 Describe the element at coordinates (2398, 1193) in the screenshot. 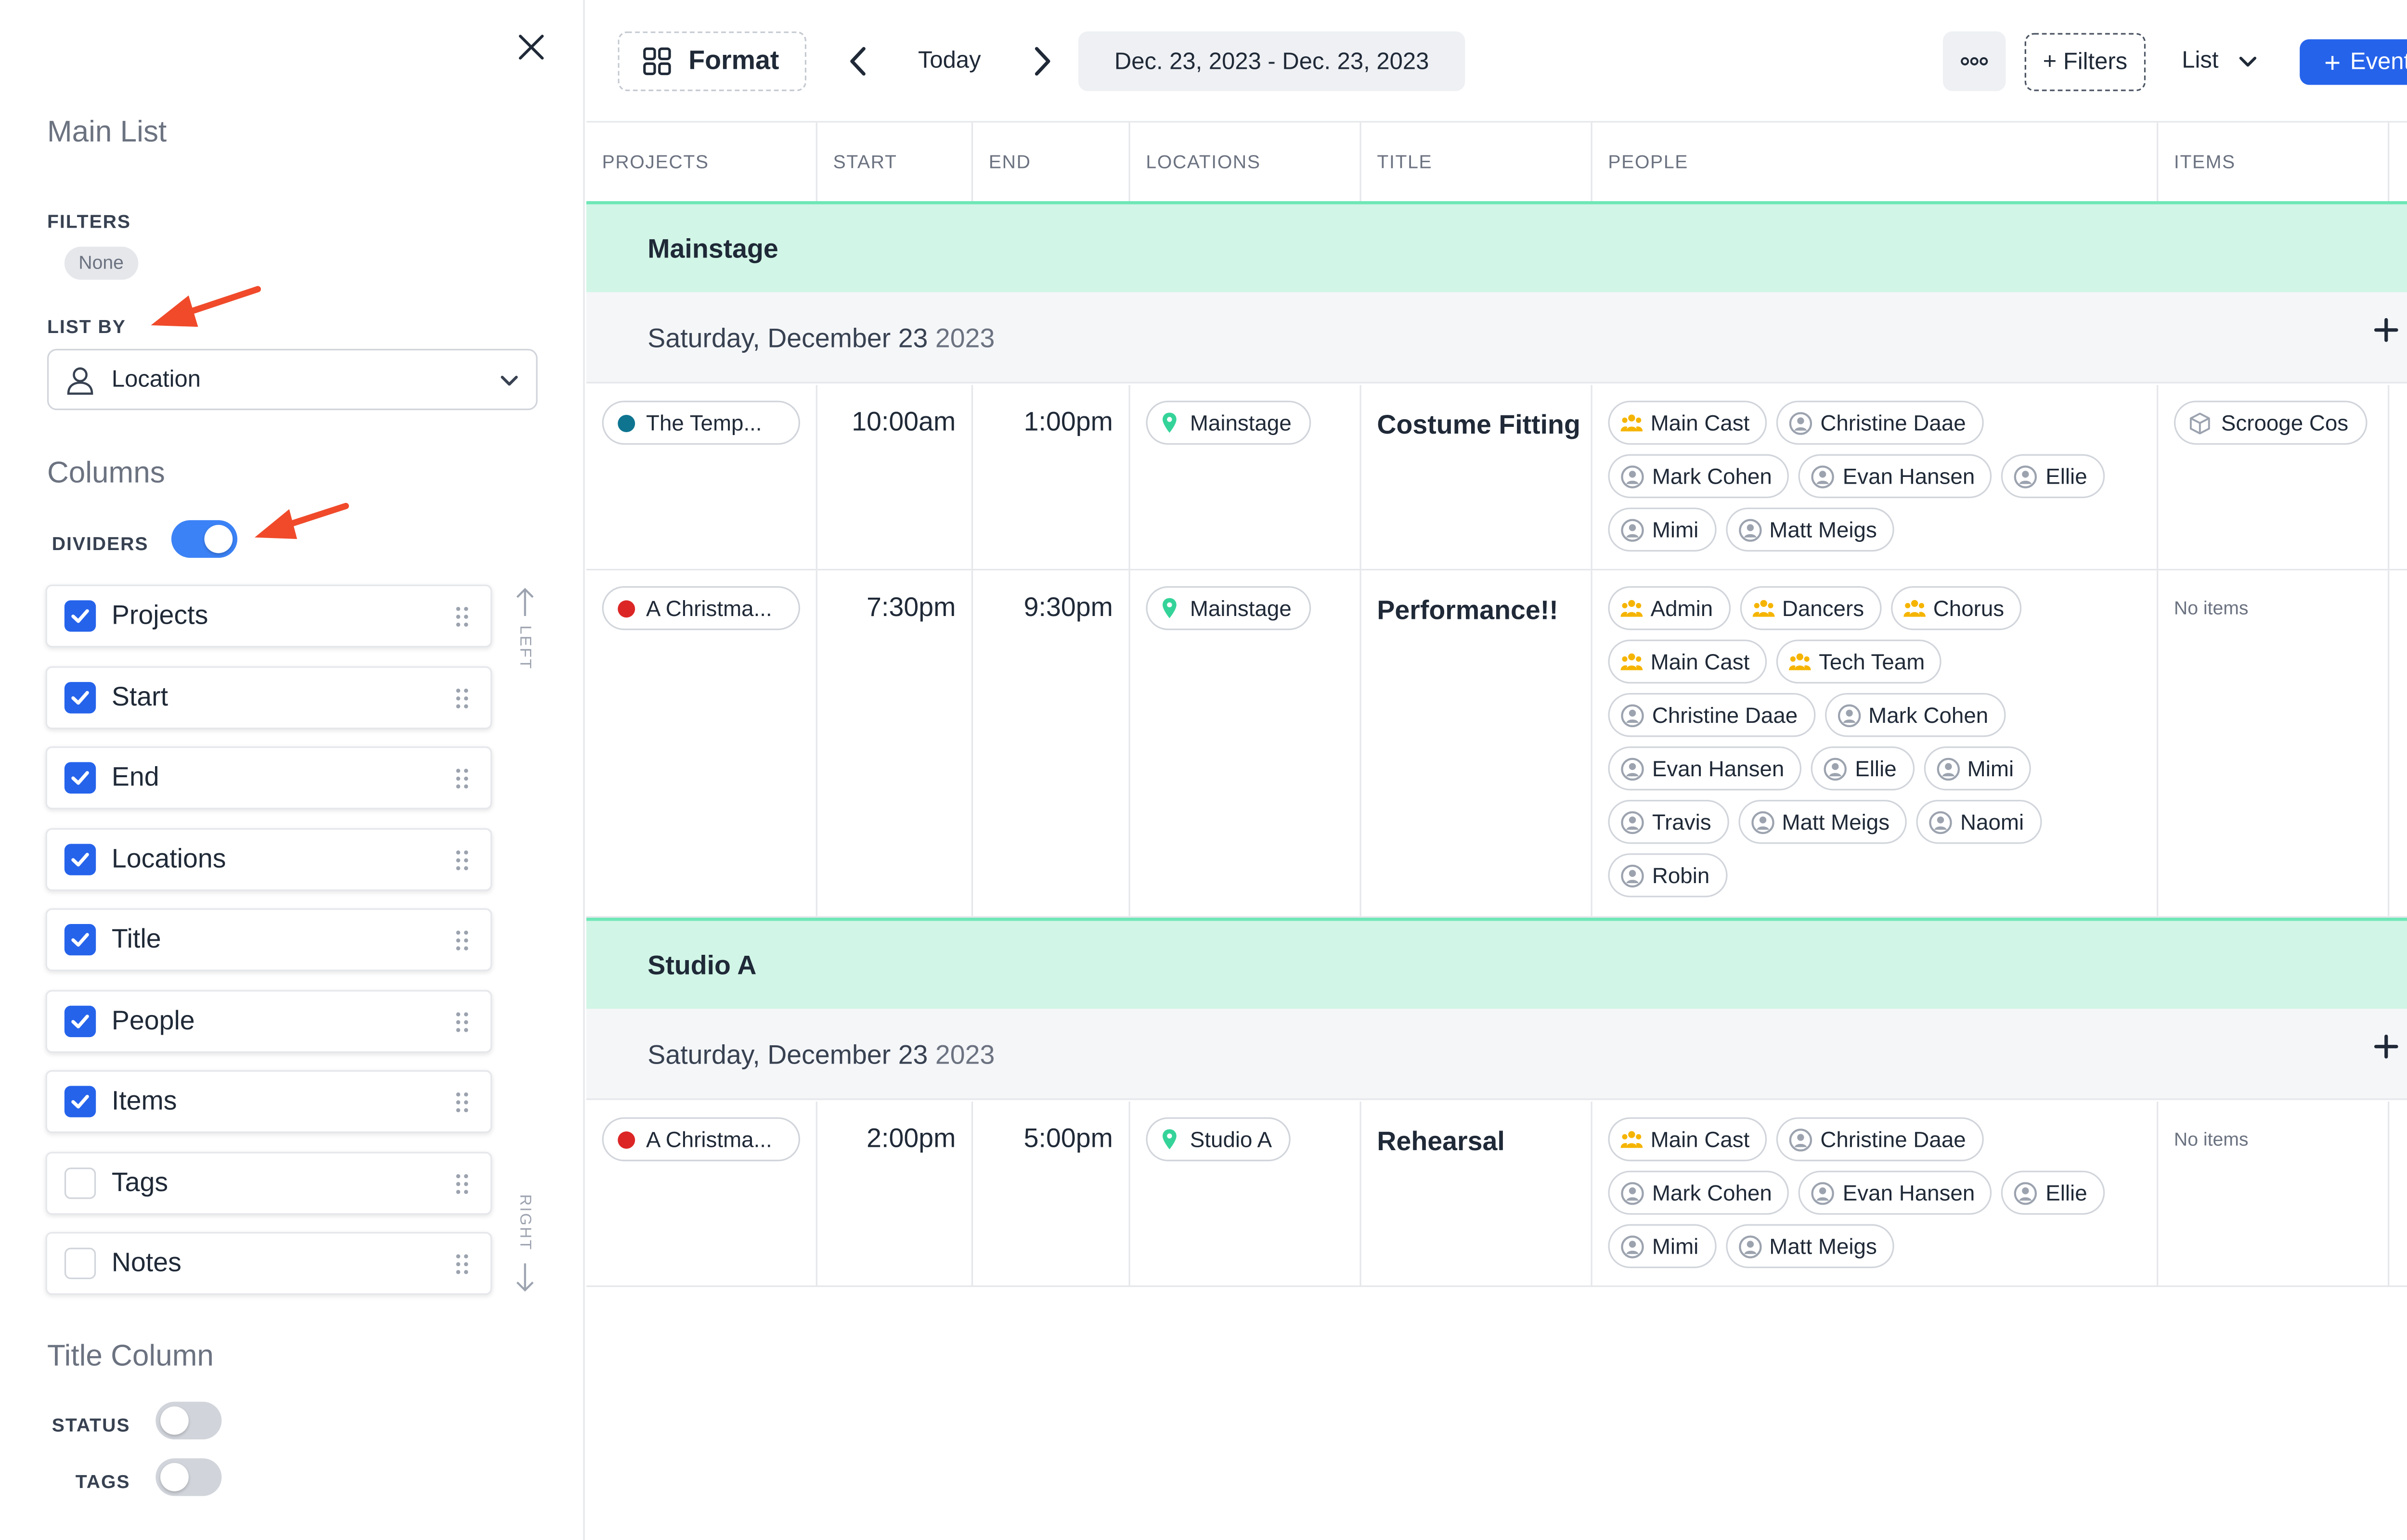

I see `table-cell` at that location.